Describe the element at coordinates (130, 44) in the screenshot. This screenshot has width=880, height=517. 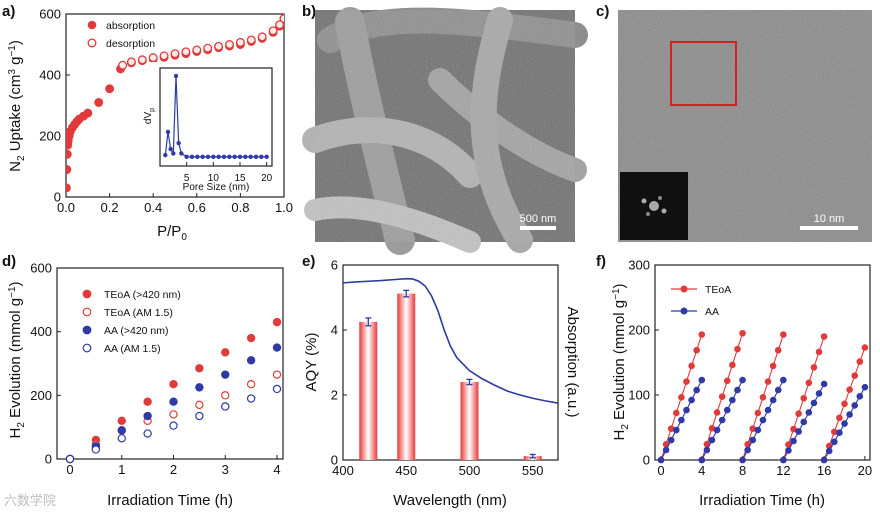
I see `legend-label-desorption: desorption` at that location.